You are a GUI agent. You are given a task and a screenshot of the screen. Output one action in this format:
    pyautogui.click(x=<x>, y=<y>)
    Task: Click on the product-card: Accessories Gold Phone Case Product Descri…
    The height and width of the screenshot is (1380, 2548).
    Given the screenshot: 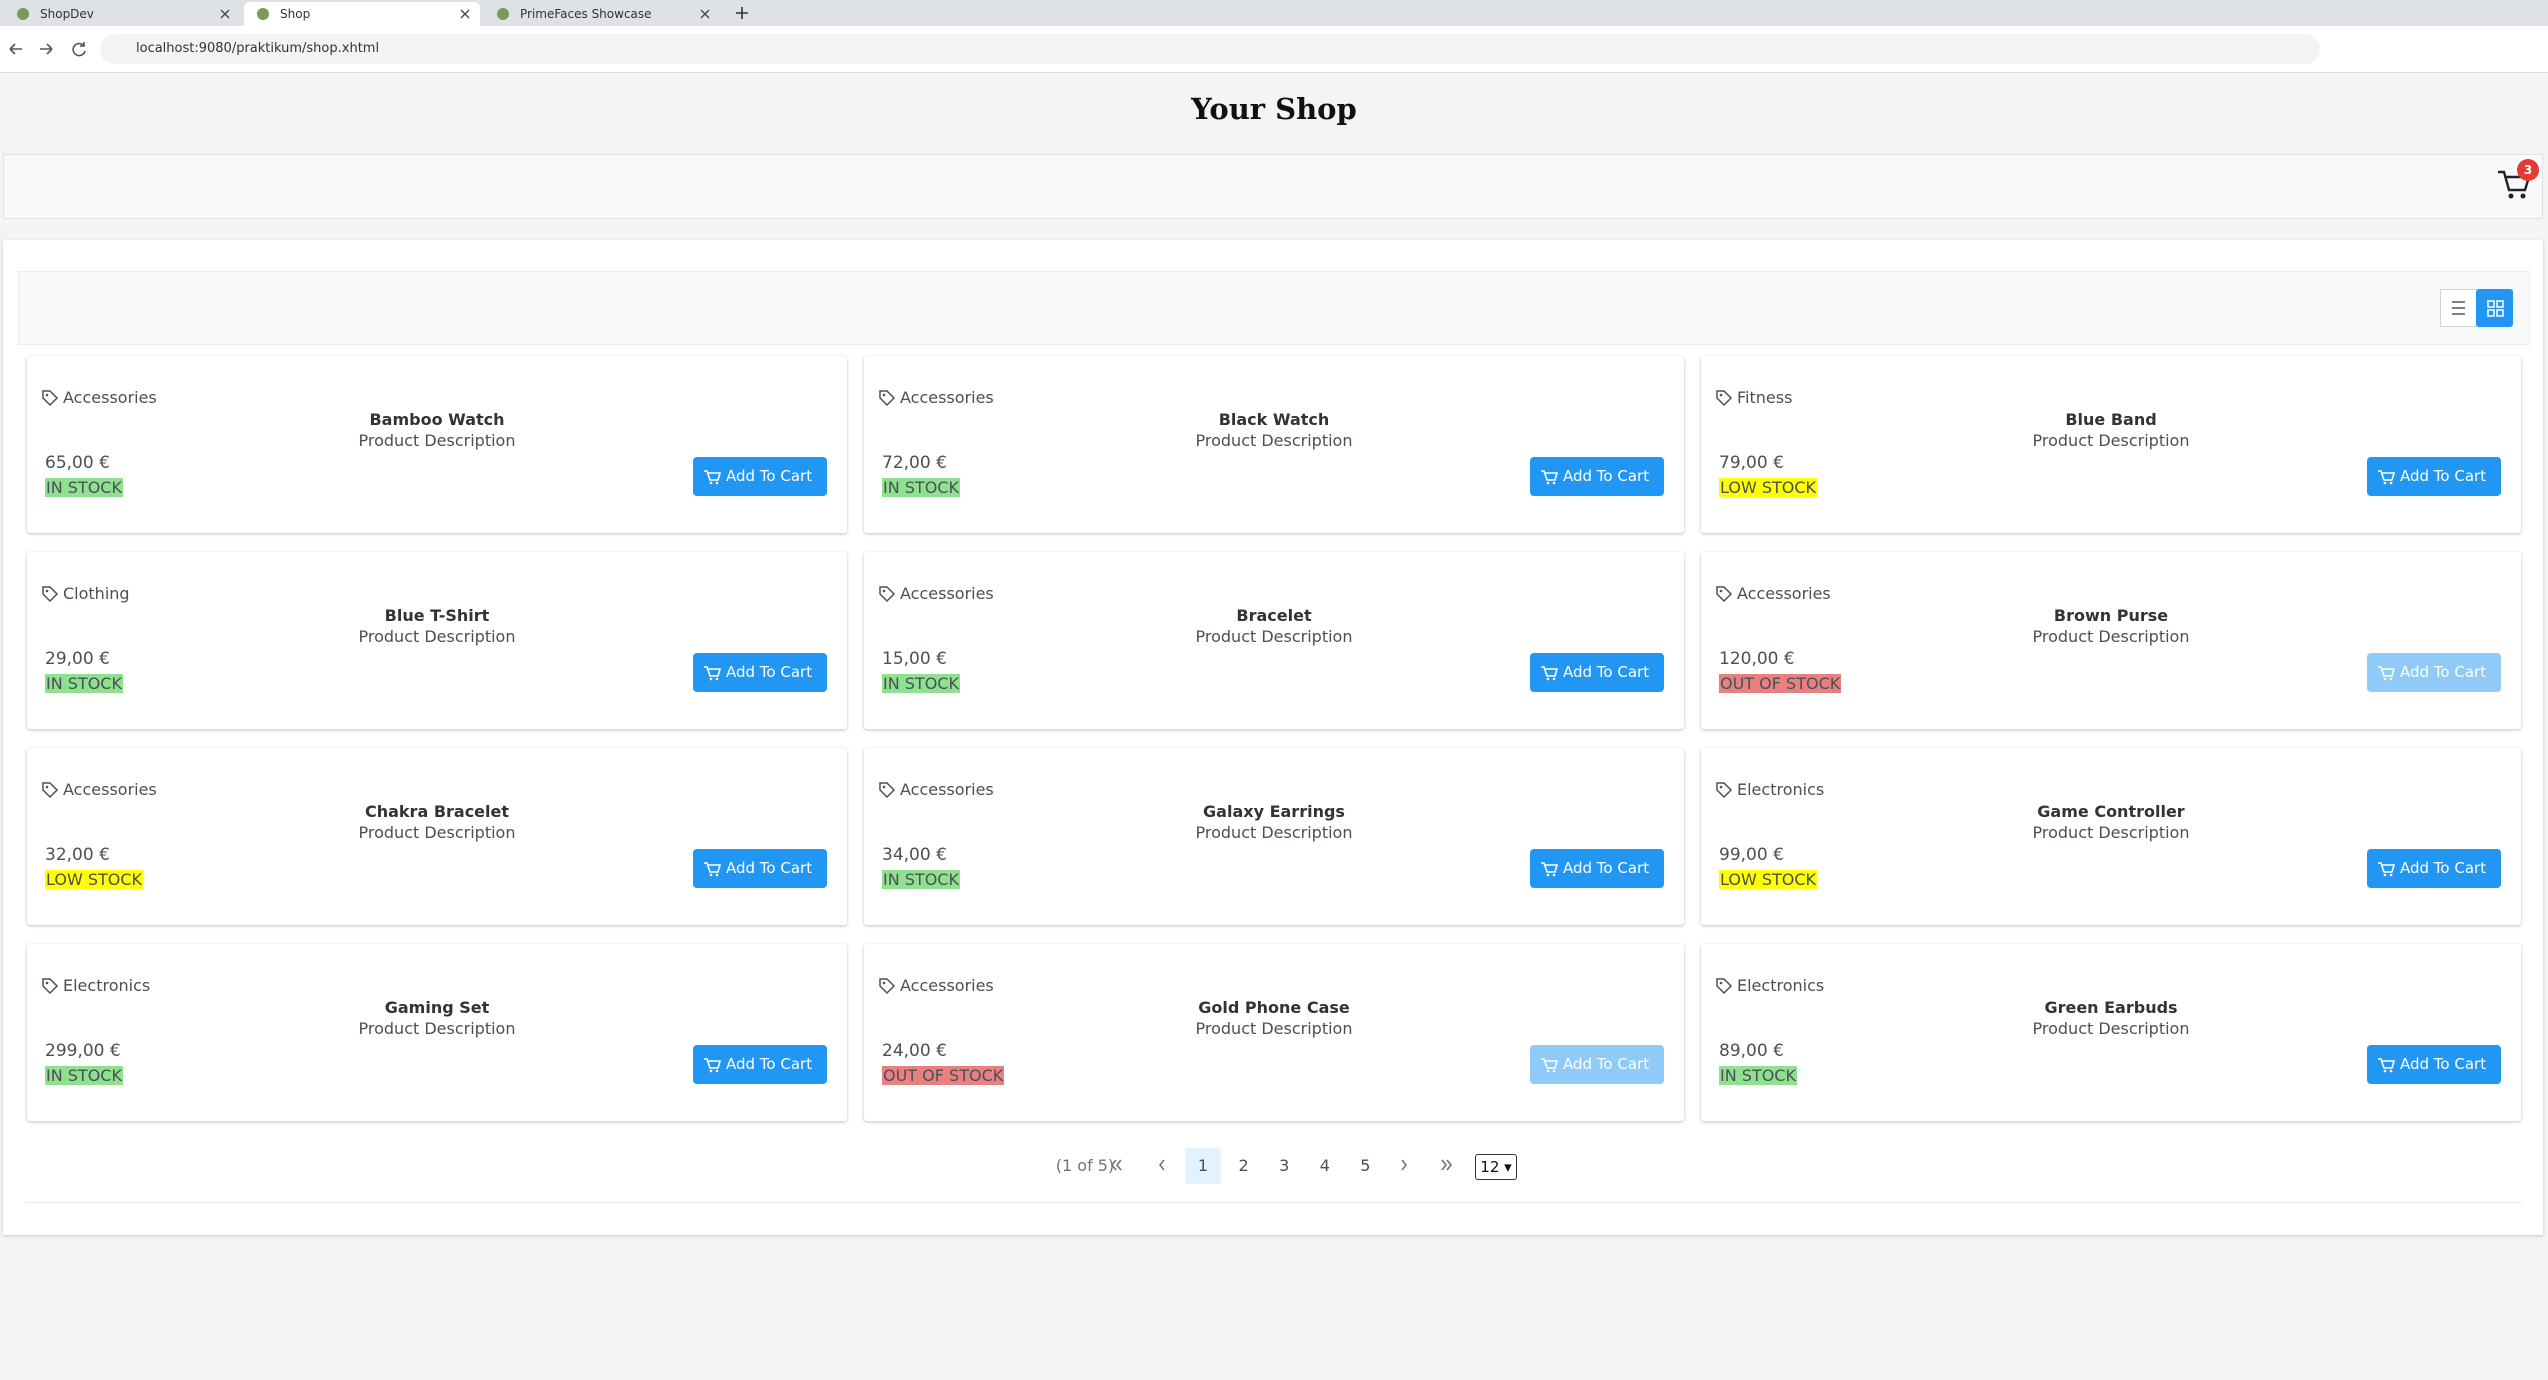 What is the action you would take?
    pyautogui.click(x=1274, y=1032)
    